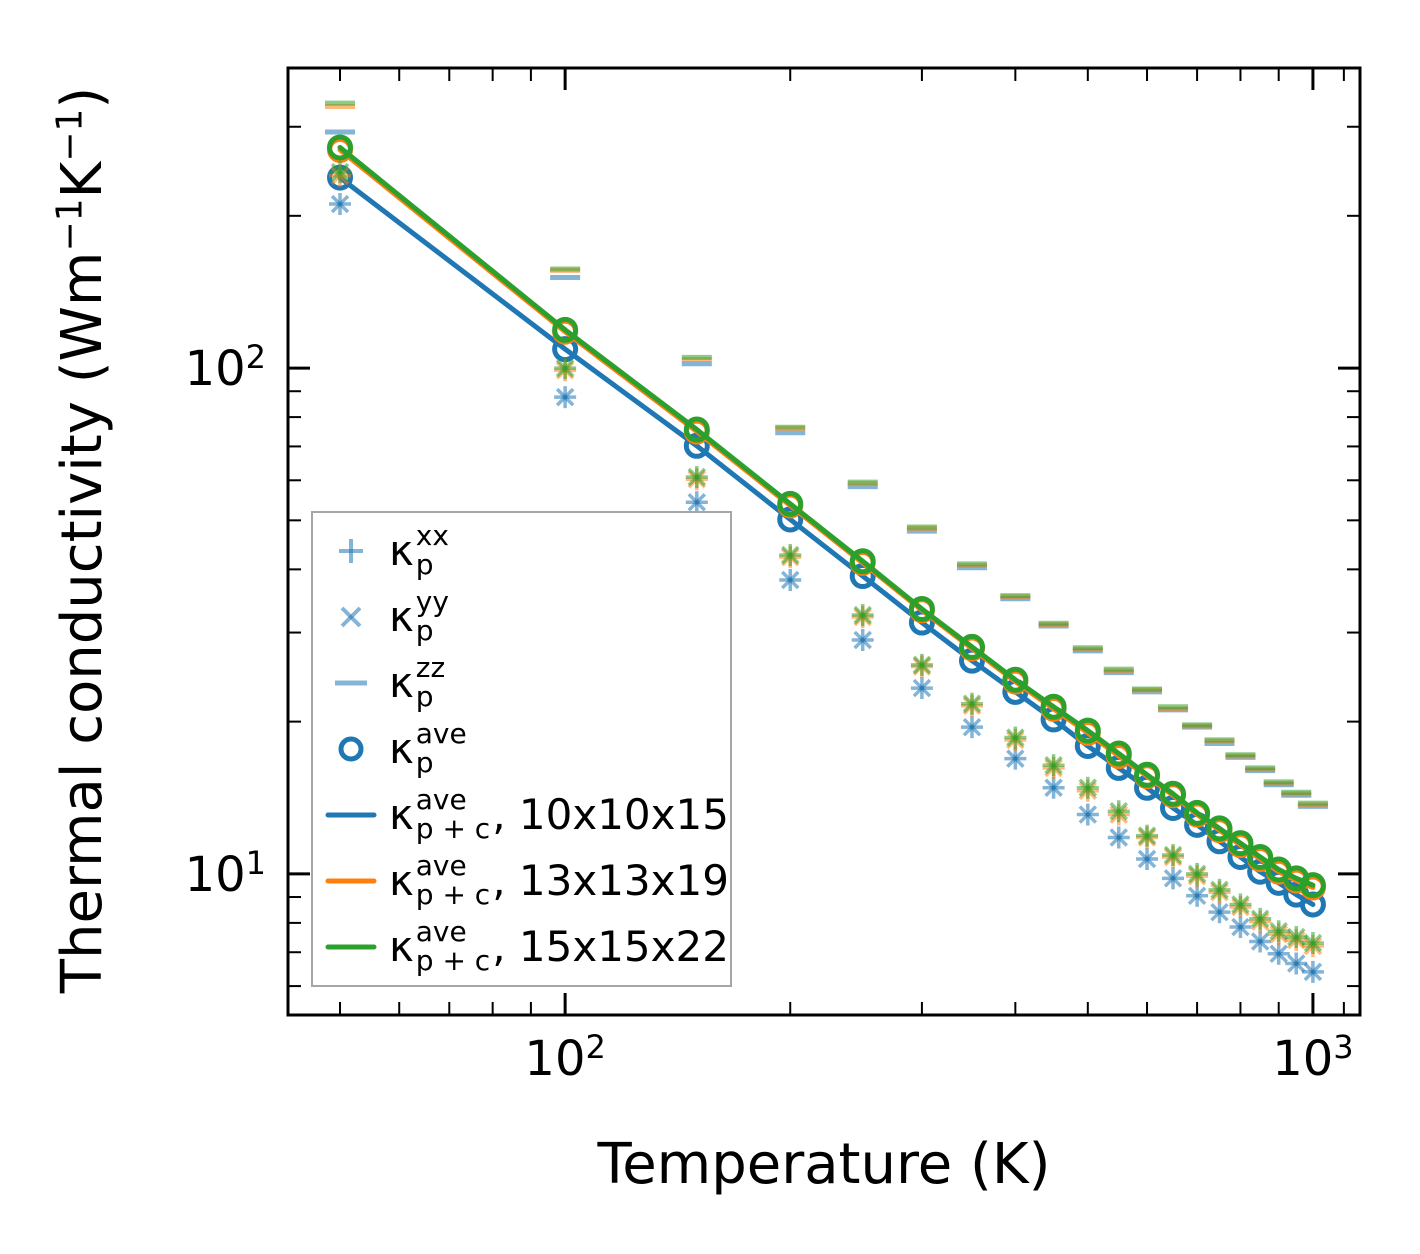  What do you see at coordinates (824, 1164) in the screenshot?
I see `x-axis-label: Temperature (K)` at bounding box center [824, 1164].